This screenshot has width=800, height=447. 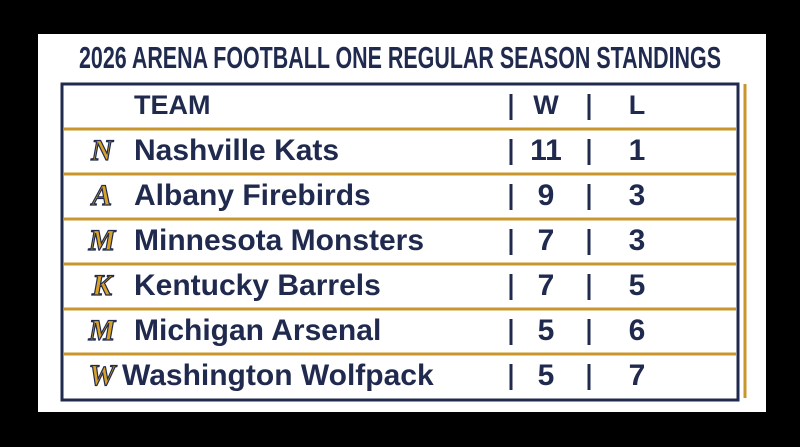 What do you see at coordinates (102, 150) in the screenshot?
I see `team-logo: N` at bounding box center [102, 150].